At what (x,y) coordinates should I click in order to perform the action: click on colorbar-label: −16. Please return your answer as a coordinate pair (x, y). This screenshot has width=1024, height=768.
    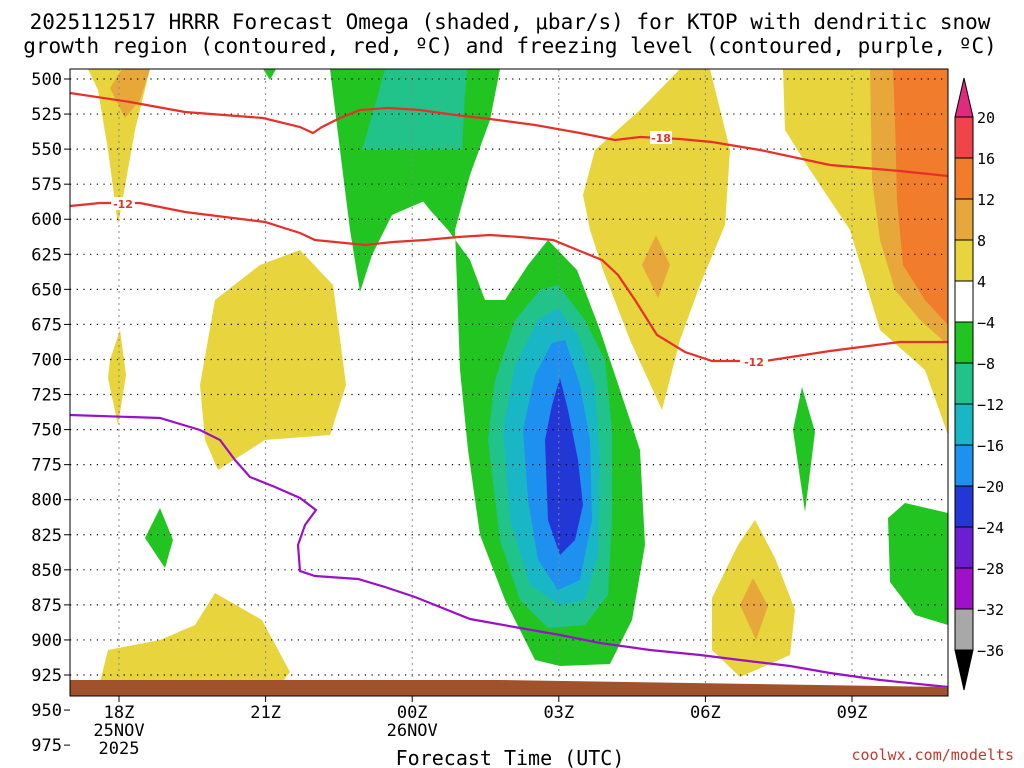
    Looking at the image, I should click on (990, 446).